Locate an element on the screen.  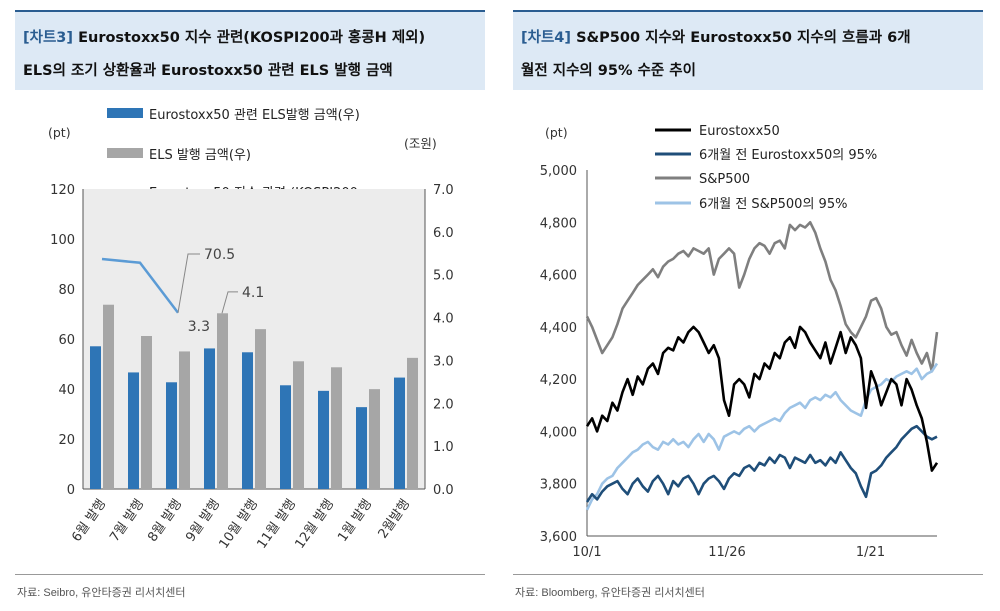
right-chart-title-line2: 월전 지수의 95% 수준 추이 is located at coordinates (608, 71).